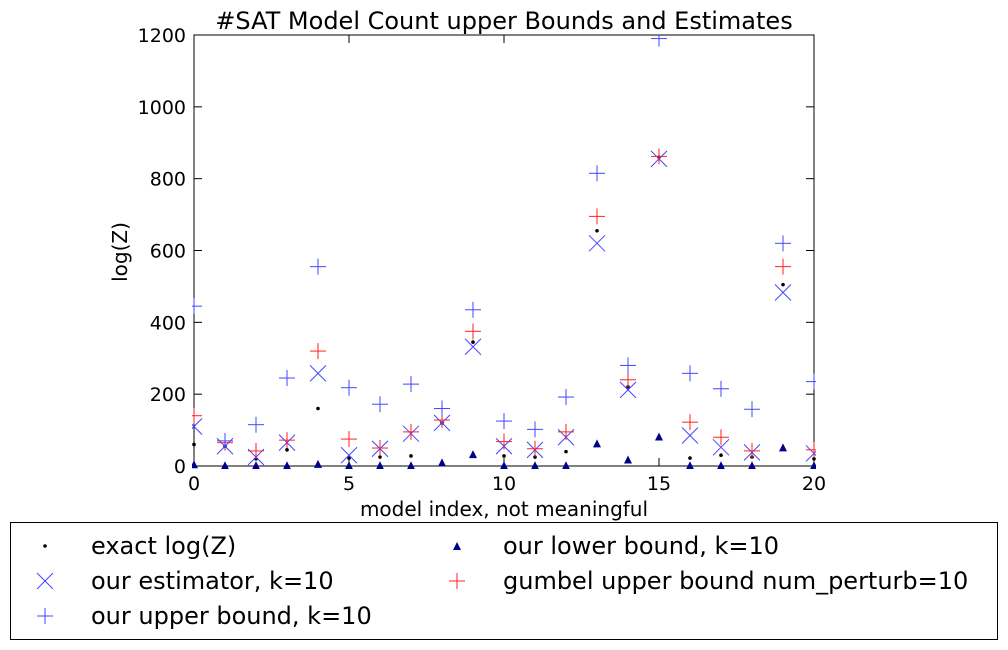 The image size is (1008, 650). What do you see at coordinates (457, 546) in the screenshot?
I see `legend-marker-lower` at bounding box center [457, 546].